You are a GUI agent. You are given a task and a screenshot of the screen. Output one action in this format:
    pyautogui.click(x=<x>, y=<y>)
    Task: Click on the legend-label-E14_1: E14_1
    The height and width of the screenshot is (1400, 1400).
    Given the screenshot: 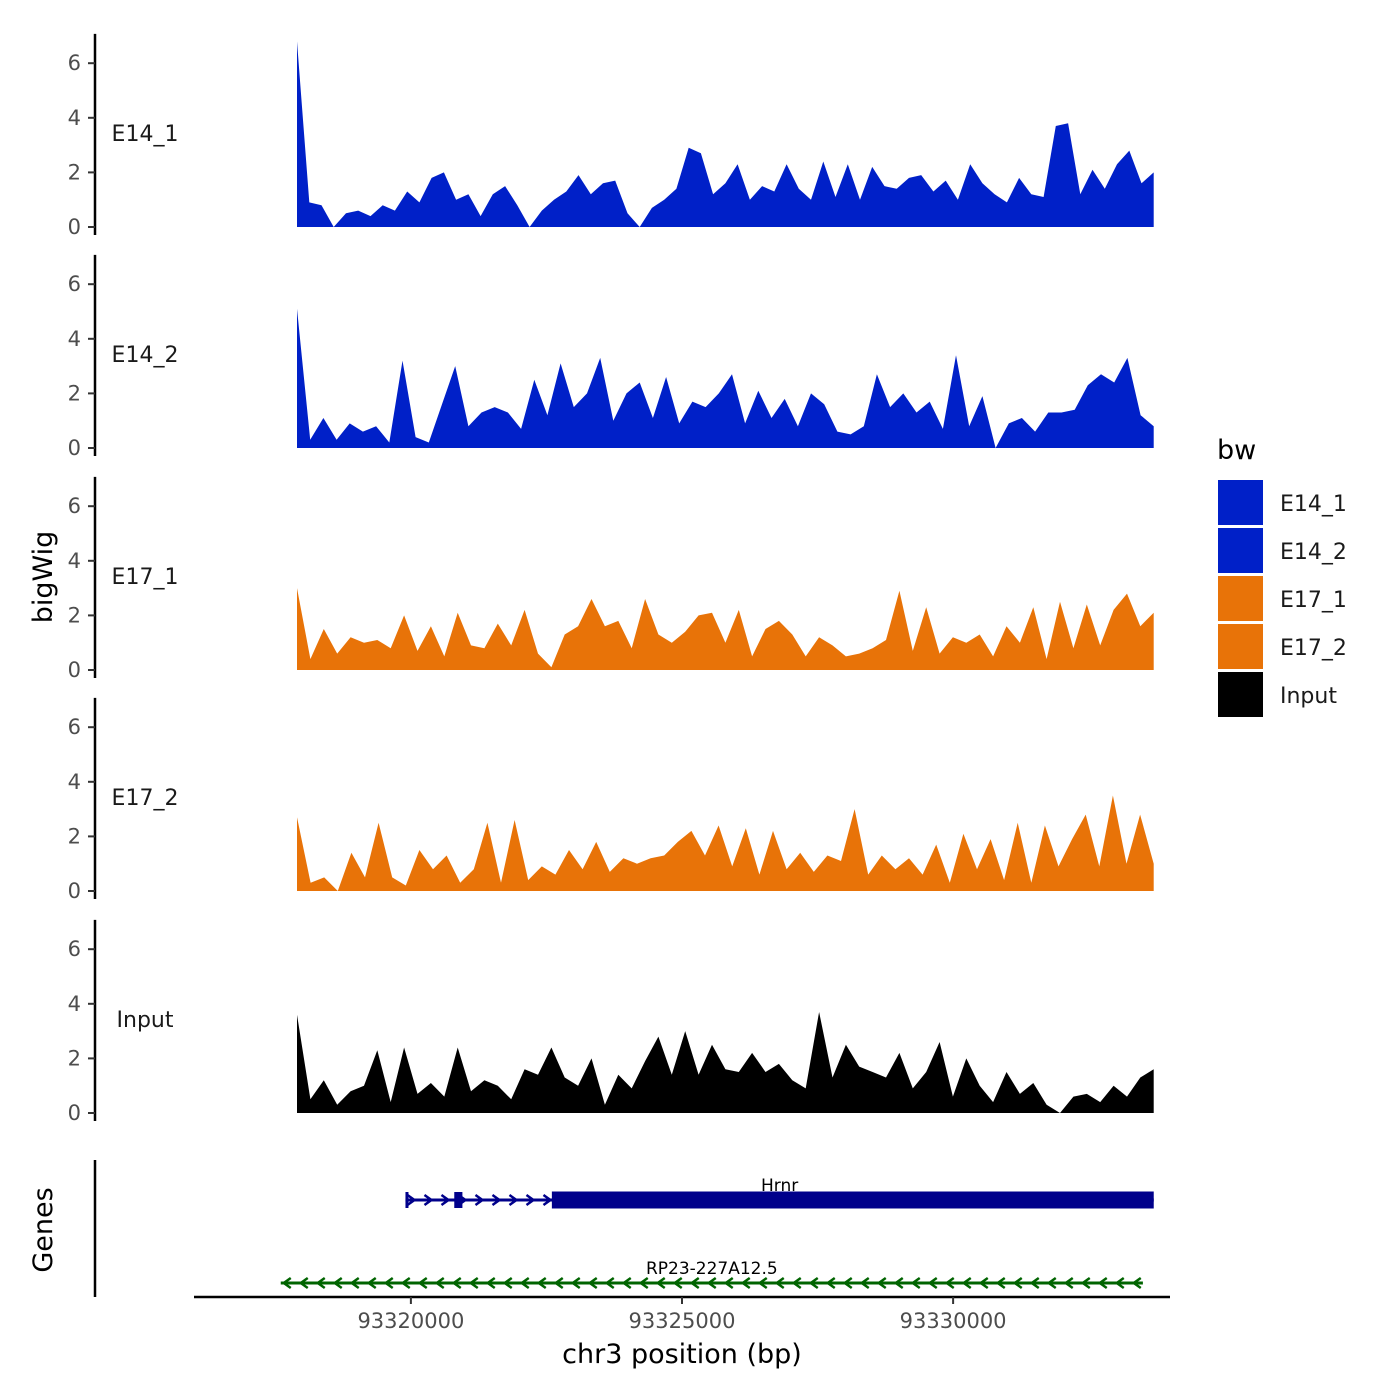 What is the action you would take?
    pyautogui.click(x=1313, y=504)
    